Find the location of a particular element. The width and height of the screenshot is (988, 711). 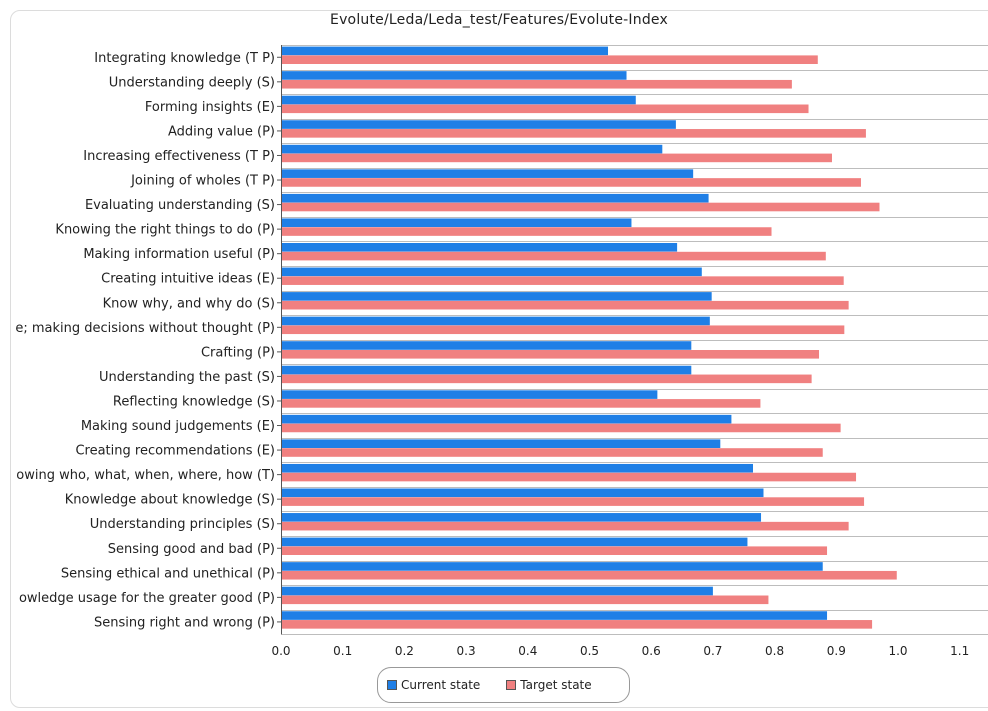

legend-item-target: Target state is located at coordinates (549, 685).